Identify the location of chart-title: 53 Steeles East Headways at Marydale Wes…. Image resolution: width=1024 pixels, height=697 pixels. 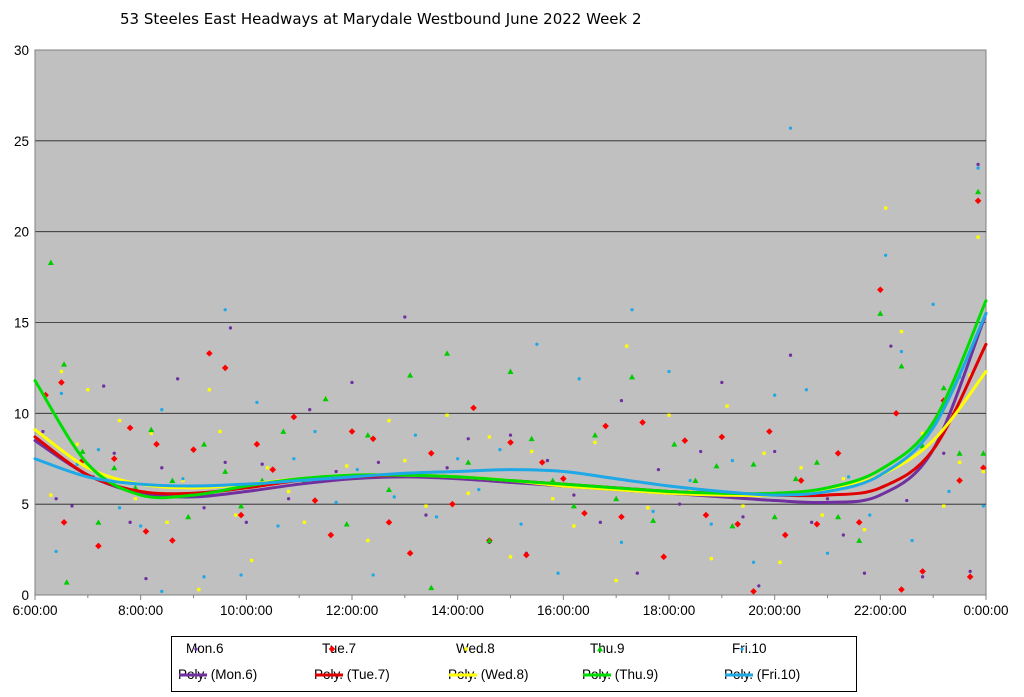
(381, 19).